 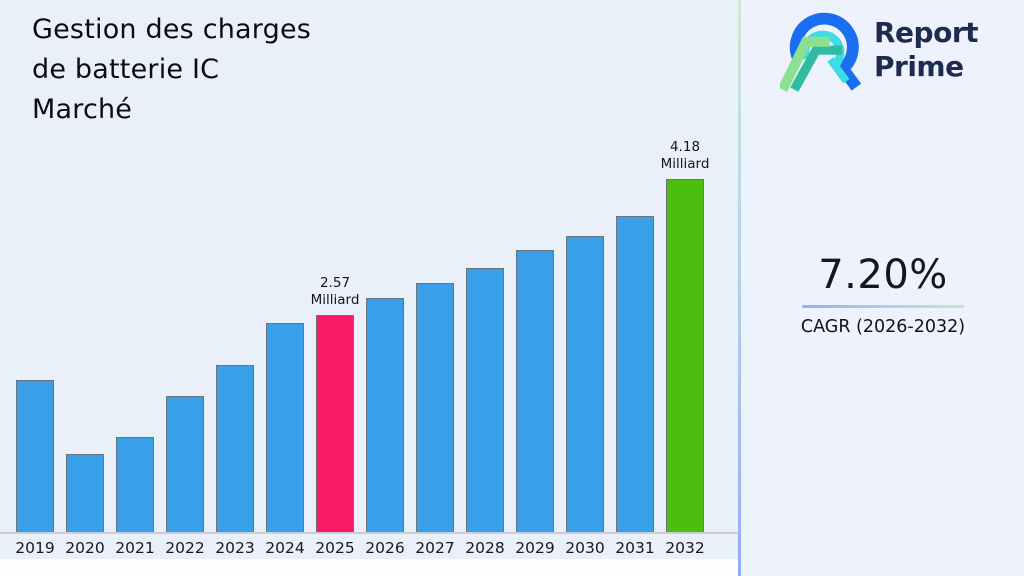 I want to click on axis-label-2028: 2028, so click(x=485, y=548).